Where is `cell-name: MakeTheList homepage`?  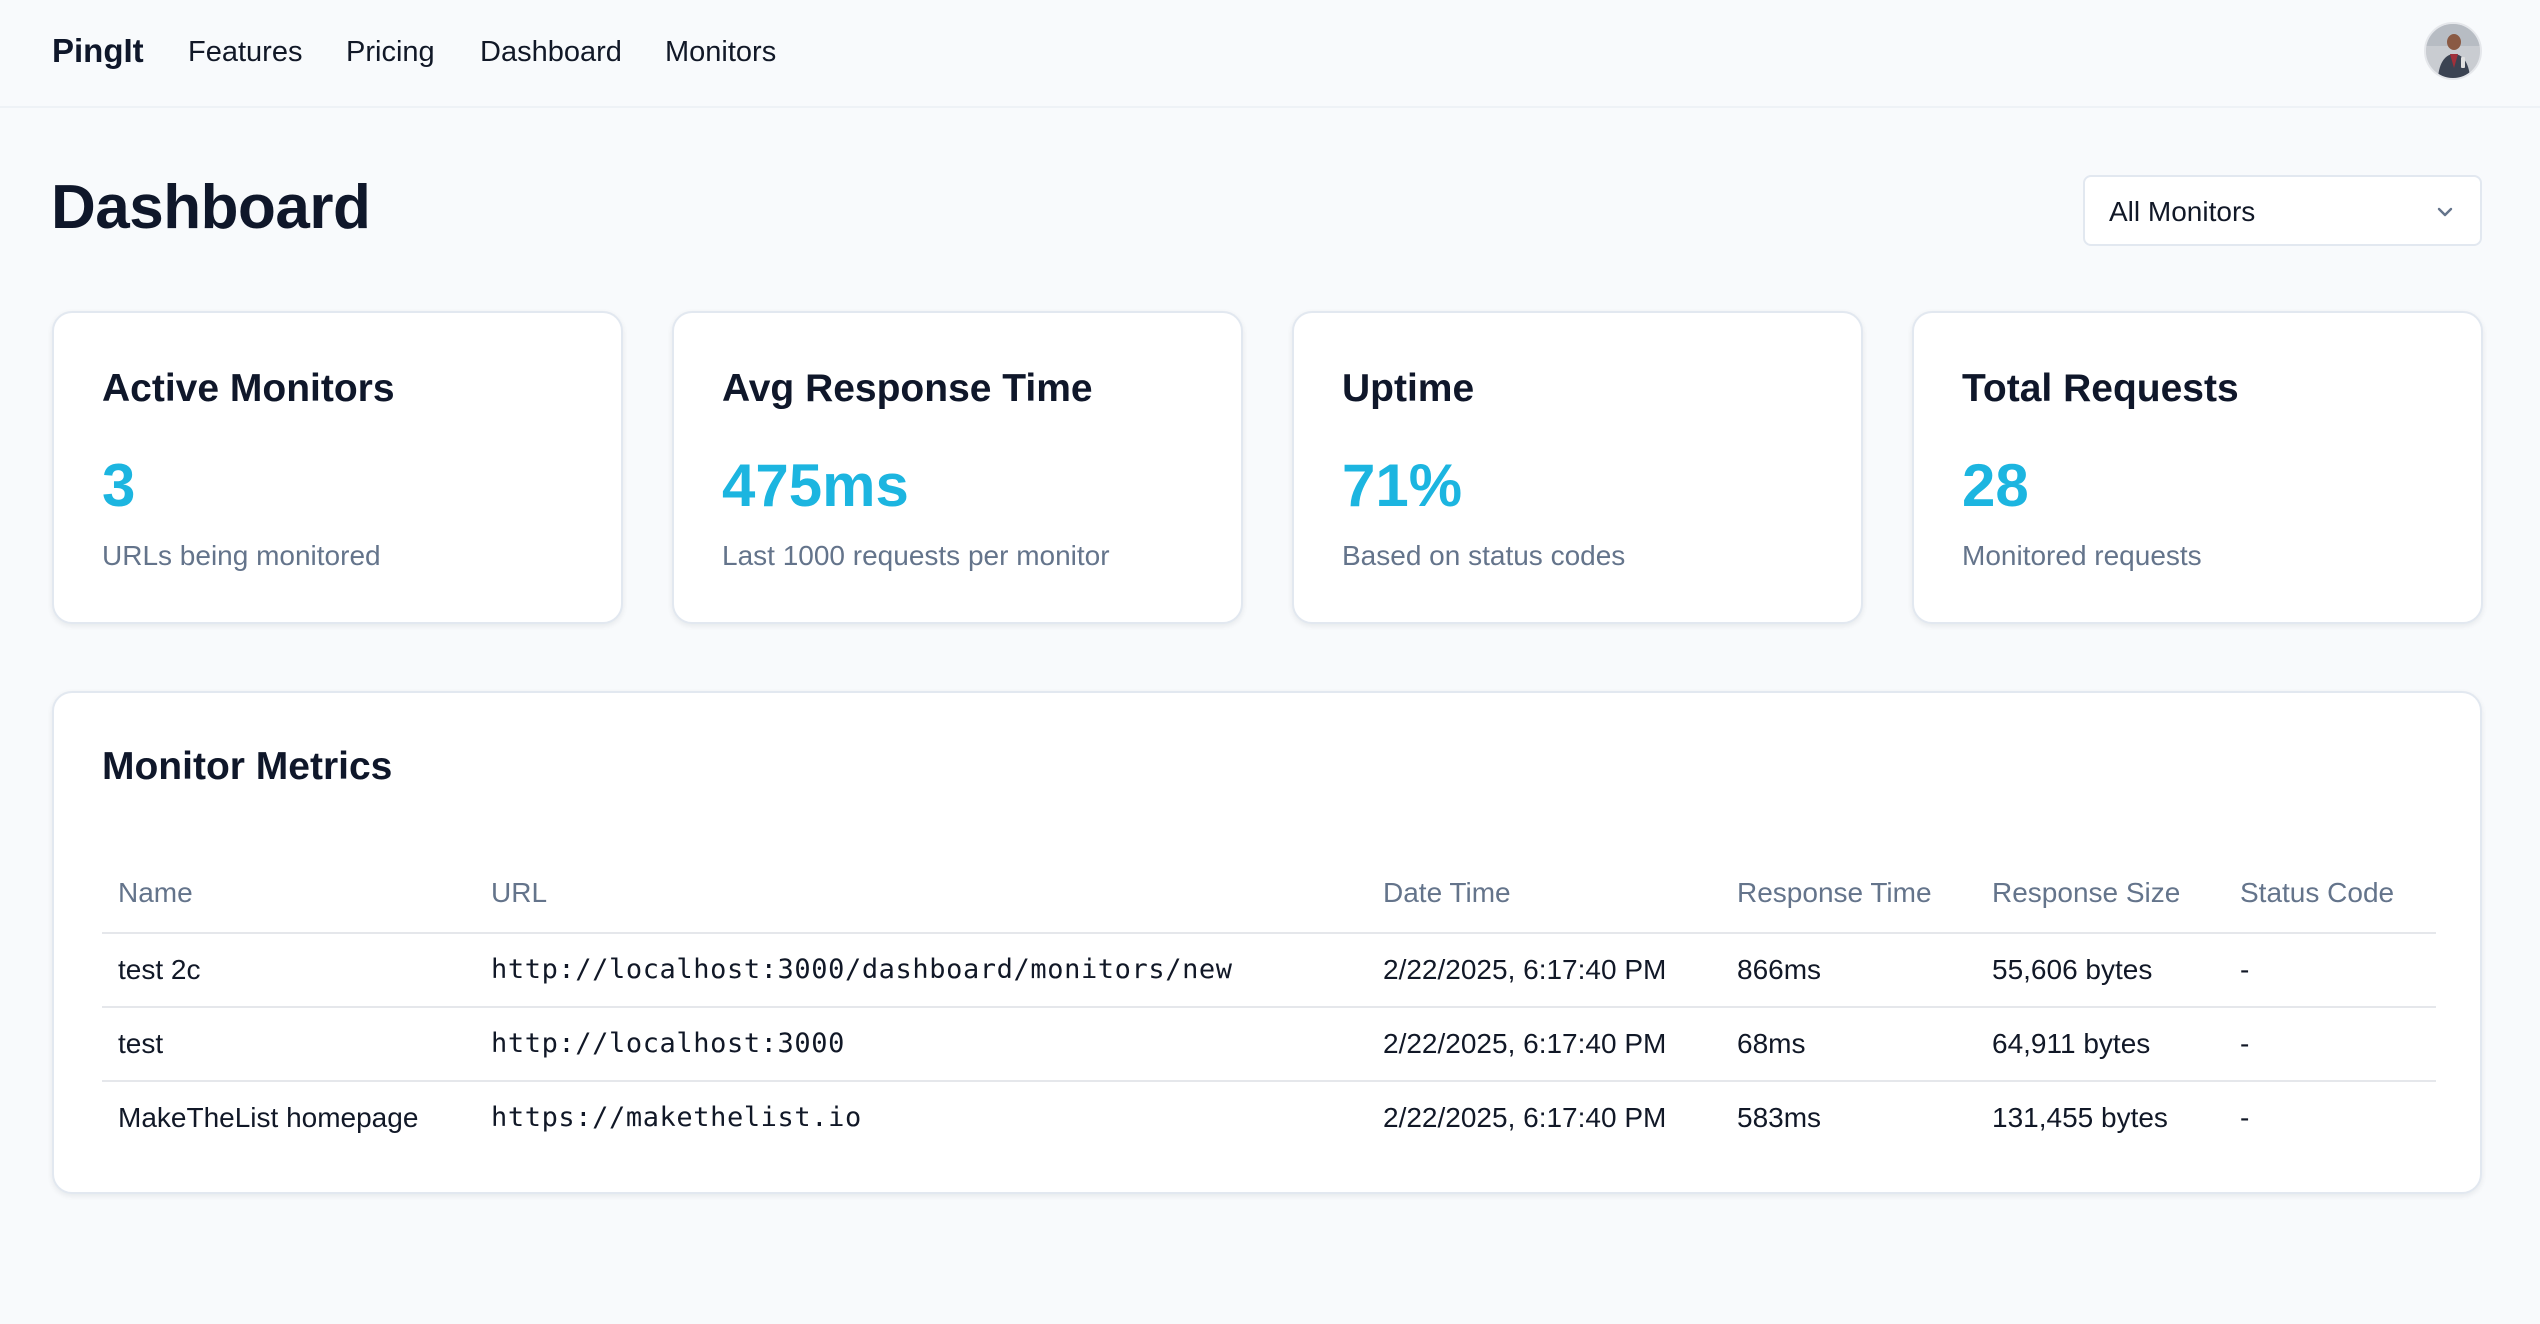
cell-name: MakeTheList homepage is located at coordinates (268, 1117).